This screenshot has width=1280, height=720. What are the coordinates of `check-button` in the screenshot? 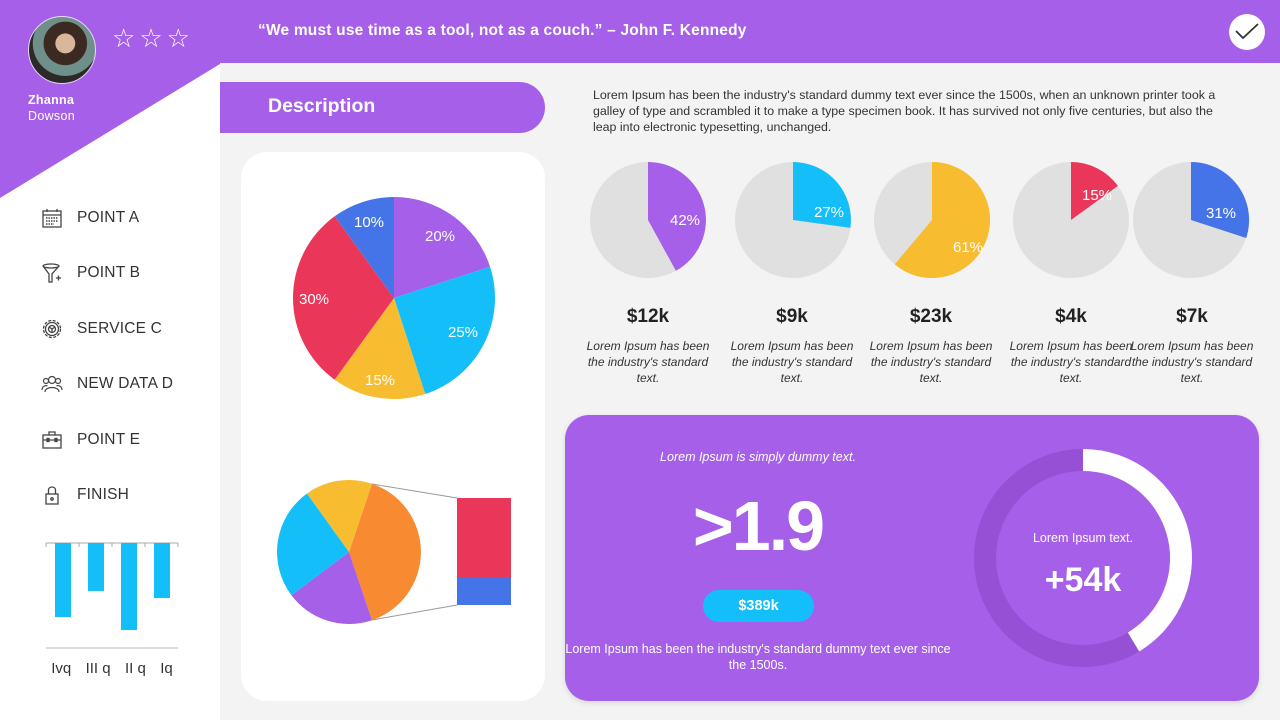 It's located at (1247, 32).